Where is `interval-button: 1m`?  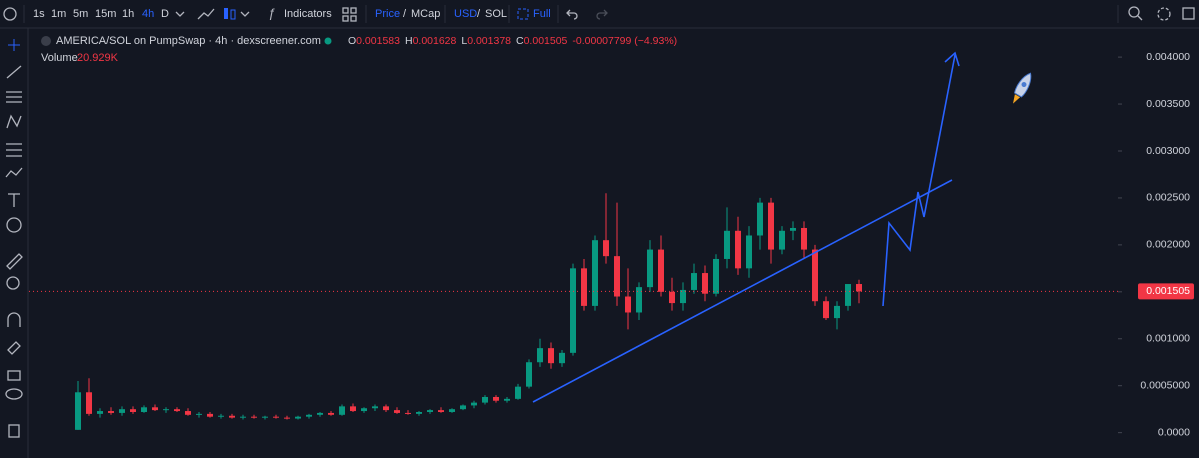
interval-button: 1m is located at coordinates (58, 14).